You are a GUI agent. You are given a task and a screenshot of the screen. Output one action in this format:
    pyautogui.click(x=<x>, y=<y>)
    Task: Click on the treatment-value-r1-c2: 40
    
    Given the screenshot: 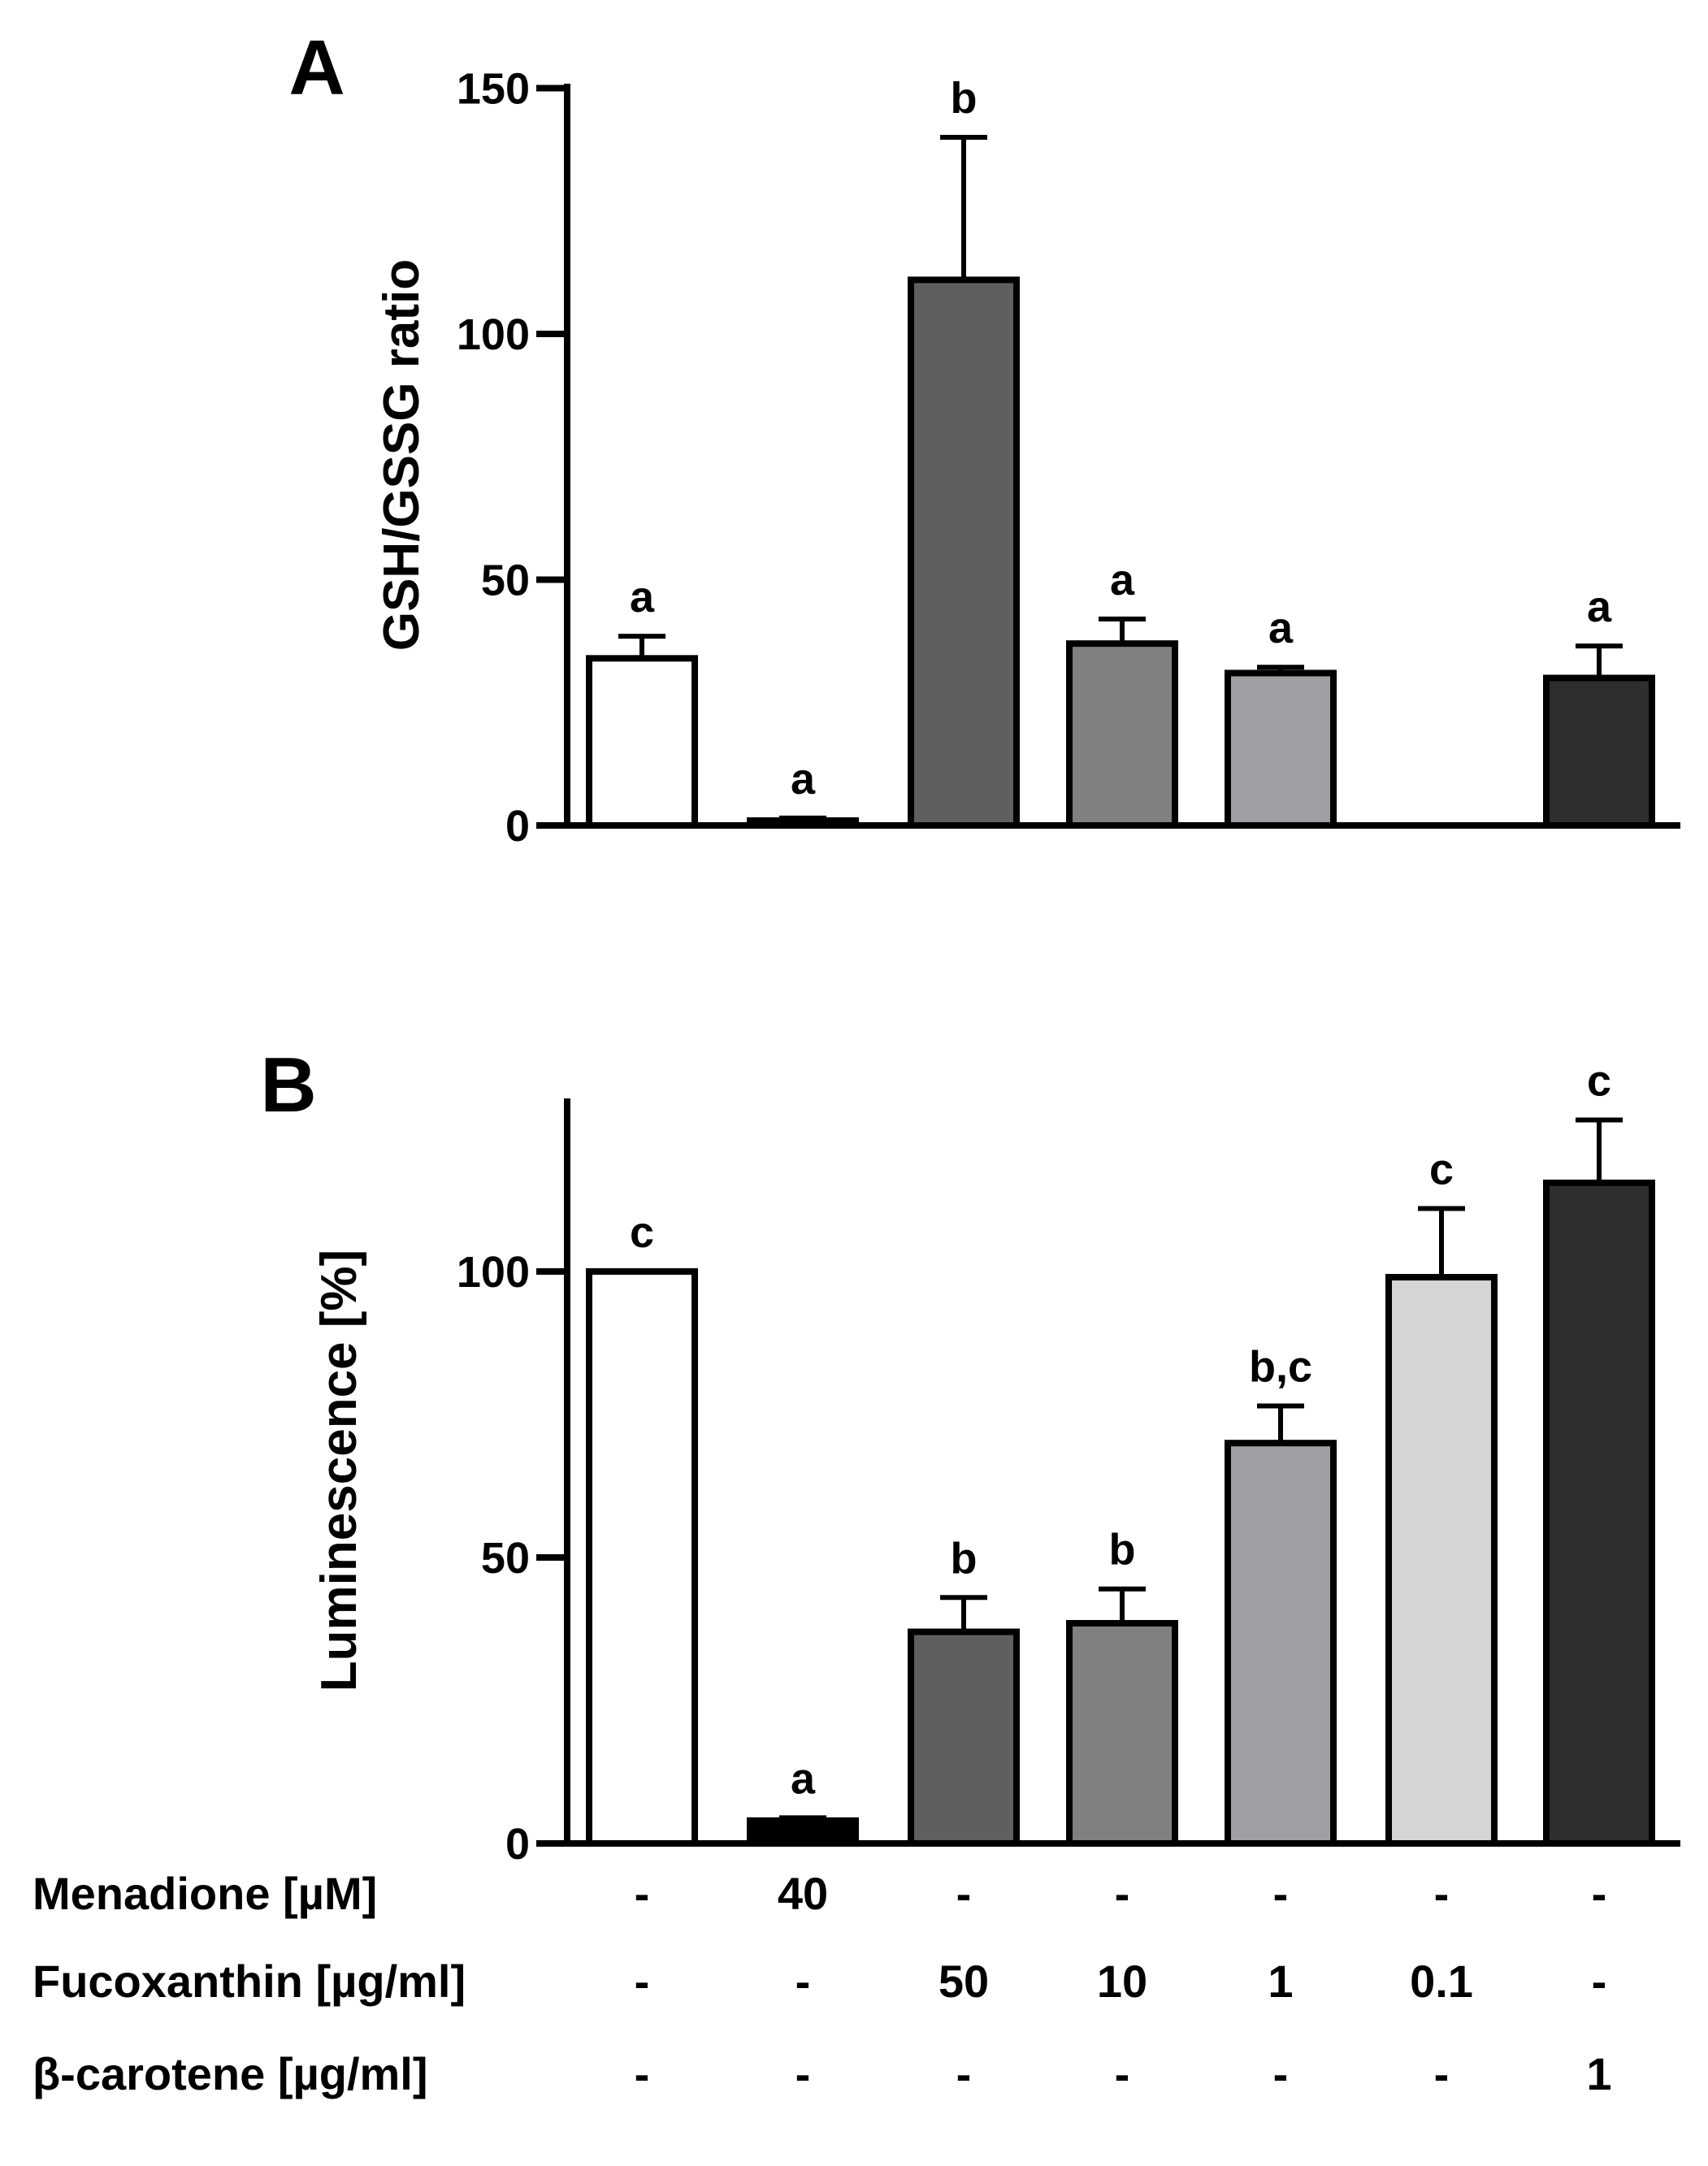 What is the action you would take?
    pyautogui.click(x=803, y=1893)
    